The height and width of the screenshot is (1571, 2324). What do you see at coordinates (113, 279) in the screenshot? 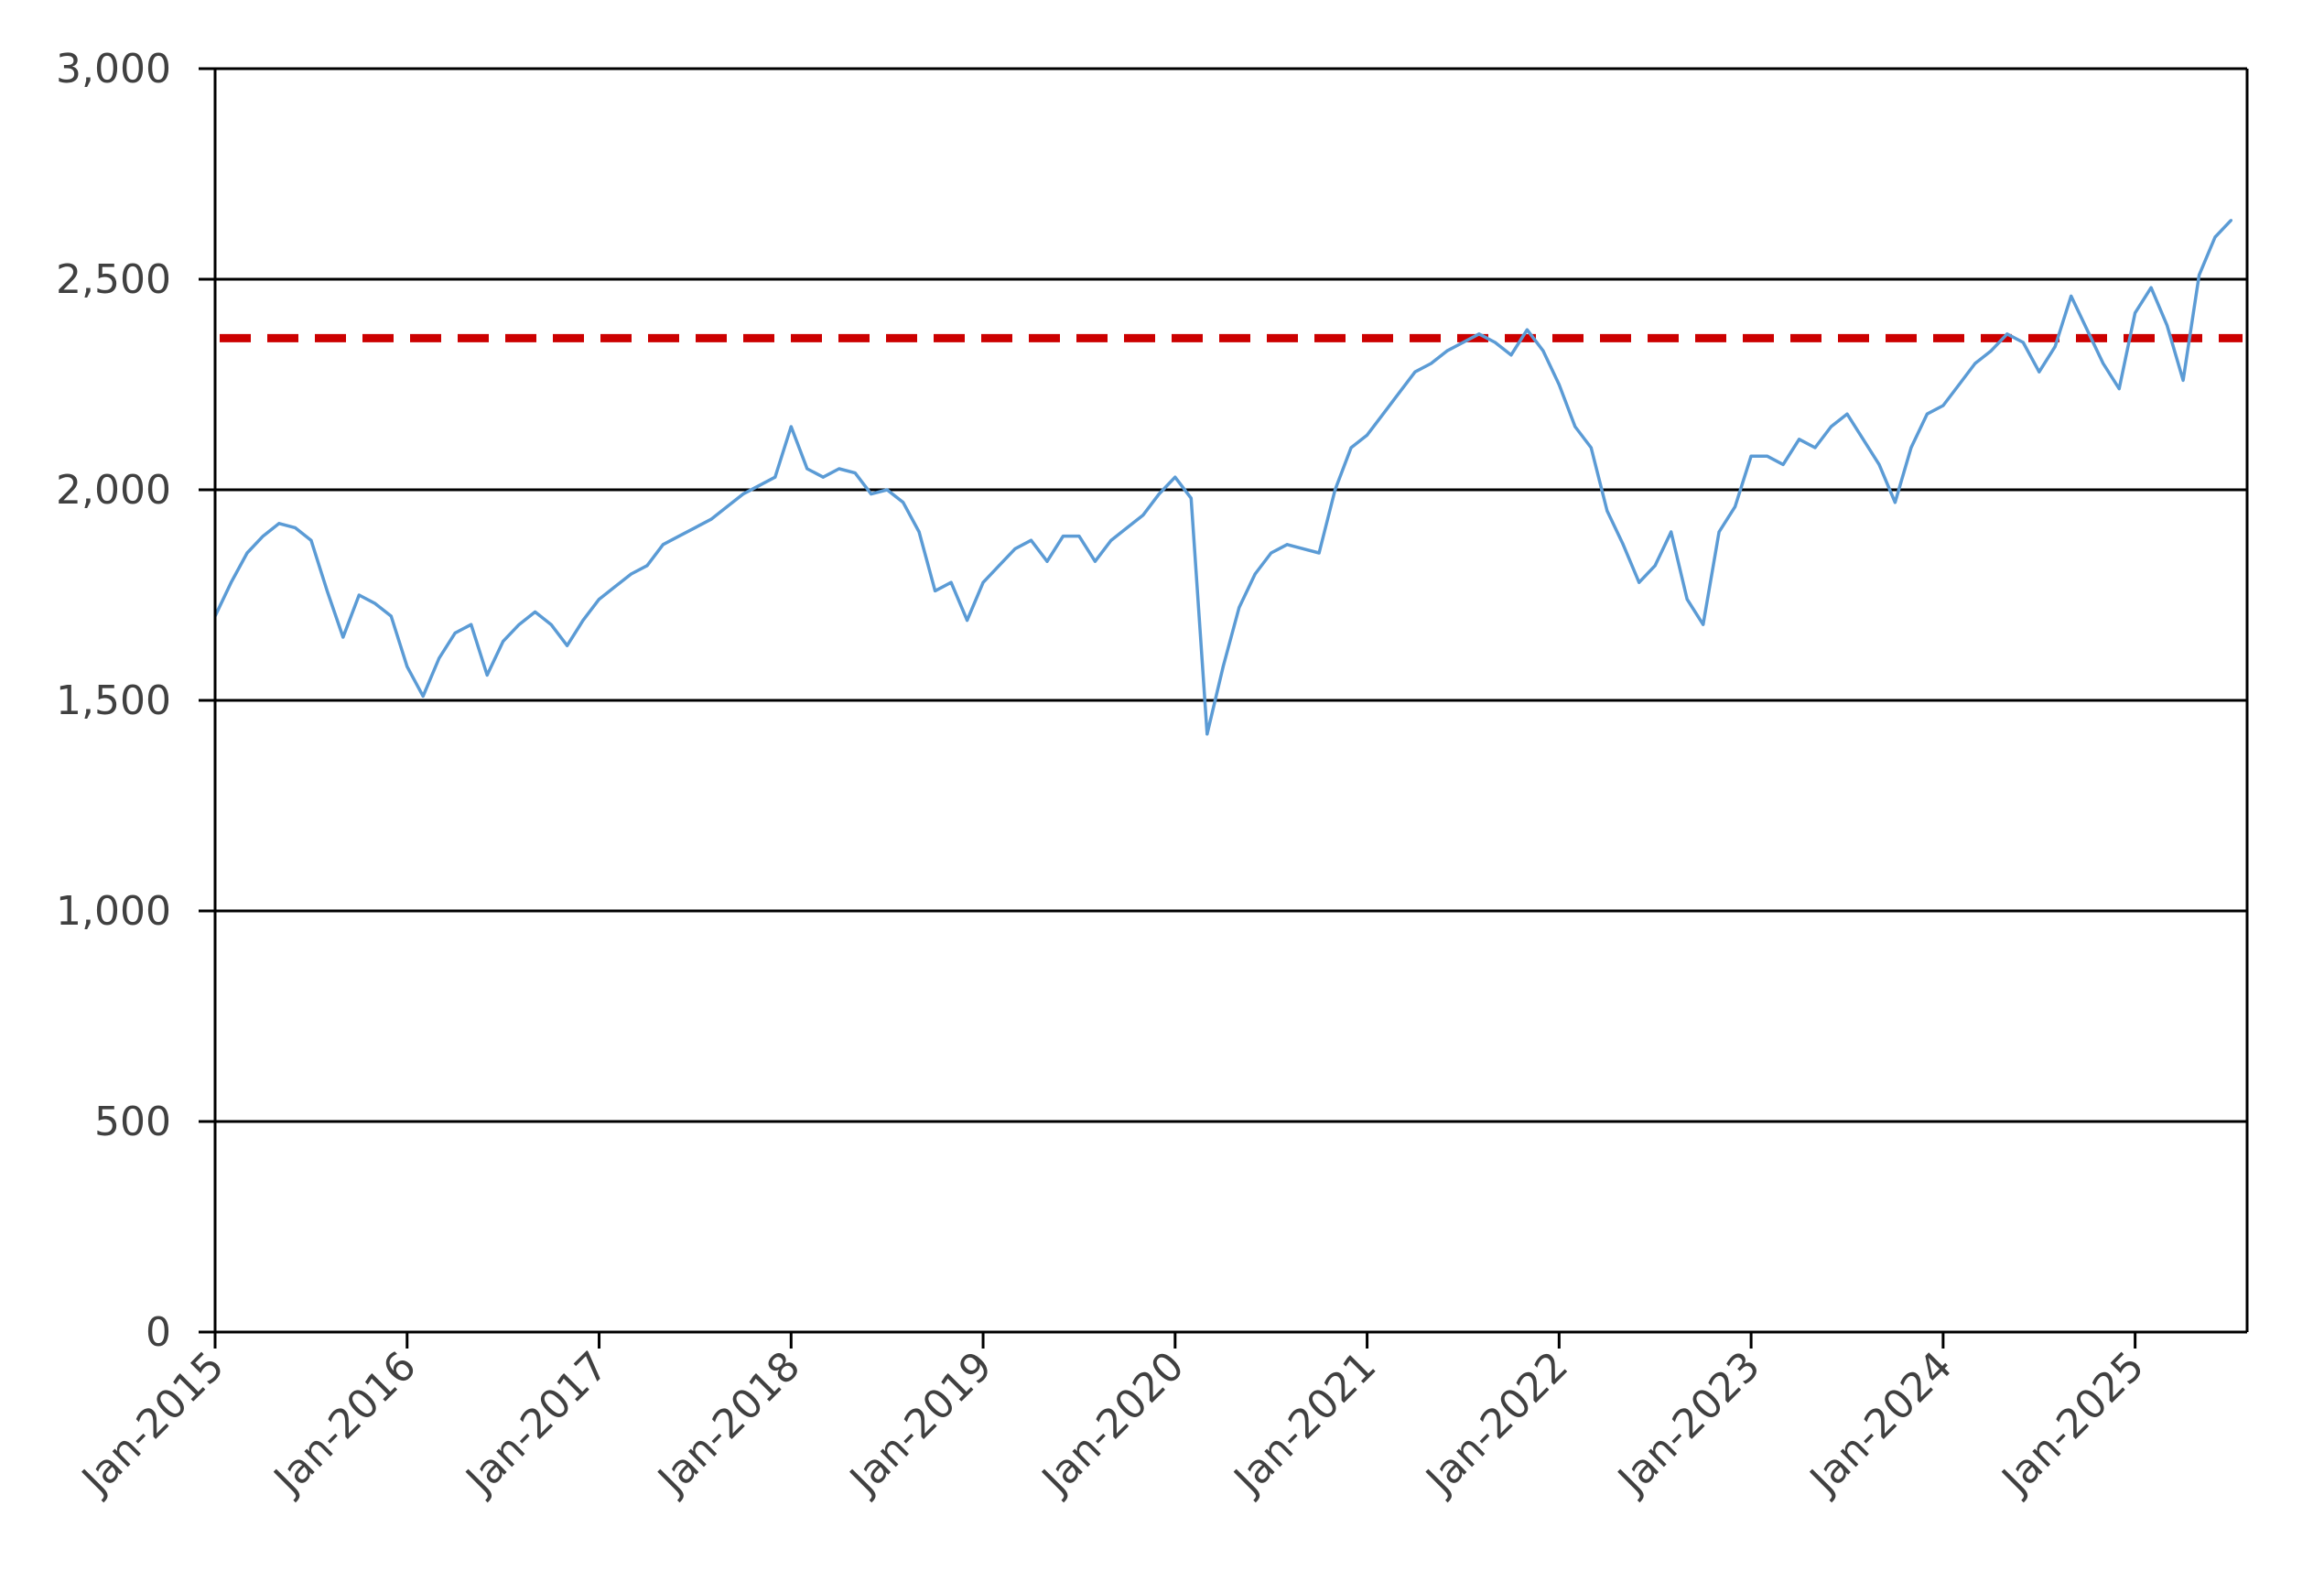
I see `y-tick-label: 2,500` at bounding box center [113, 279].